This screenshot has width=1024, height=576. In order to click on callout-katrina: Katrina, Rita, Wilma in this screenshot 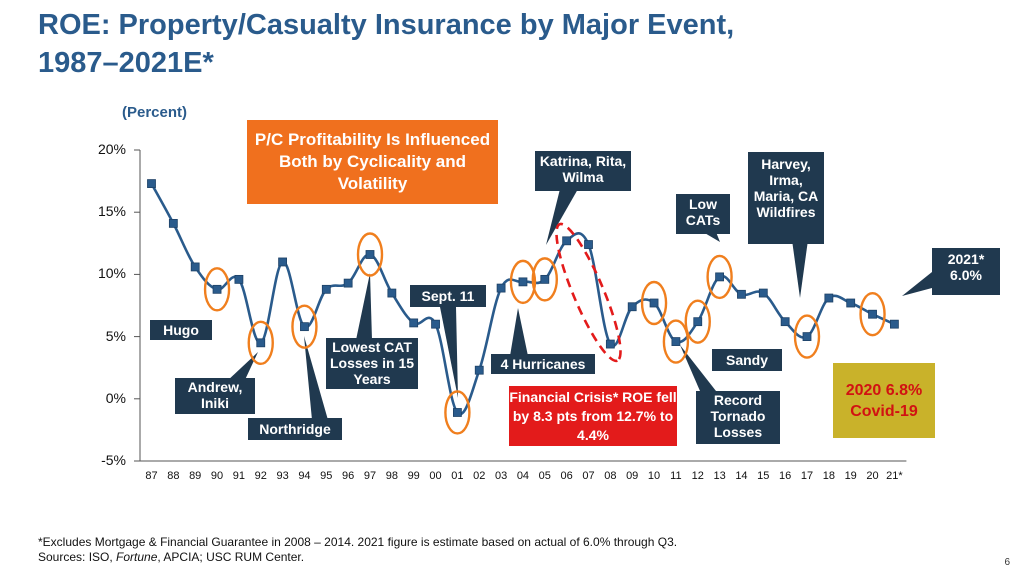, I will do `click(583, 171)`.